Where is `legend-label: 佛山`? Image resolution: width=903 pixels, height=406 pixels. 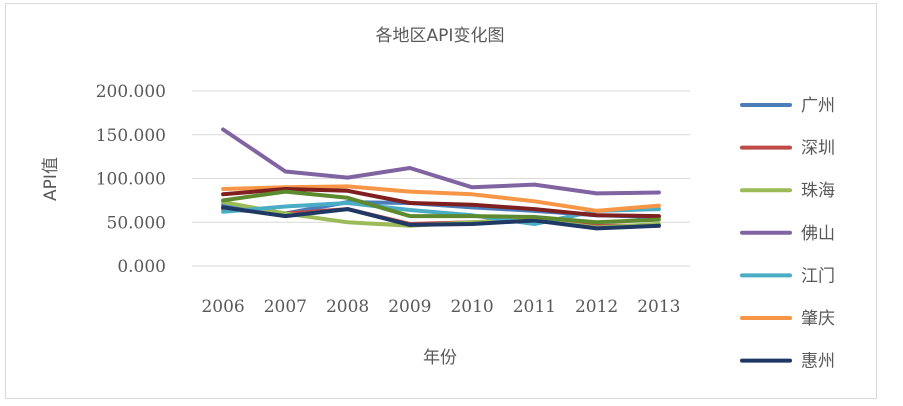
legend-label: 佛山 is located at coordinates (818, 234).